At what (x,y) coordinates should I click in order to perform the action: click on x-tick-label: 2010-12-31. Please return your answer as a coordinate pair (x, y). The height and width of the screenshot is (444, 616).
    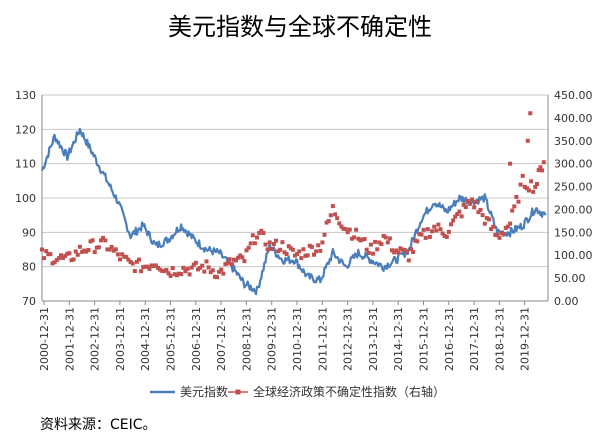
    Looking at the image, I should click on (297, 339).